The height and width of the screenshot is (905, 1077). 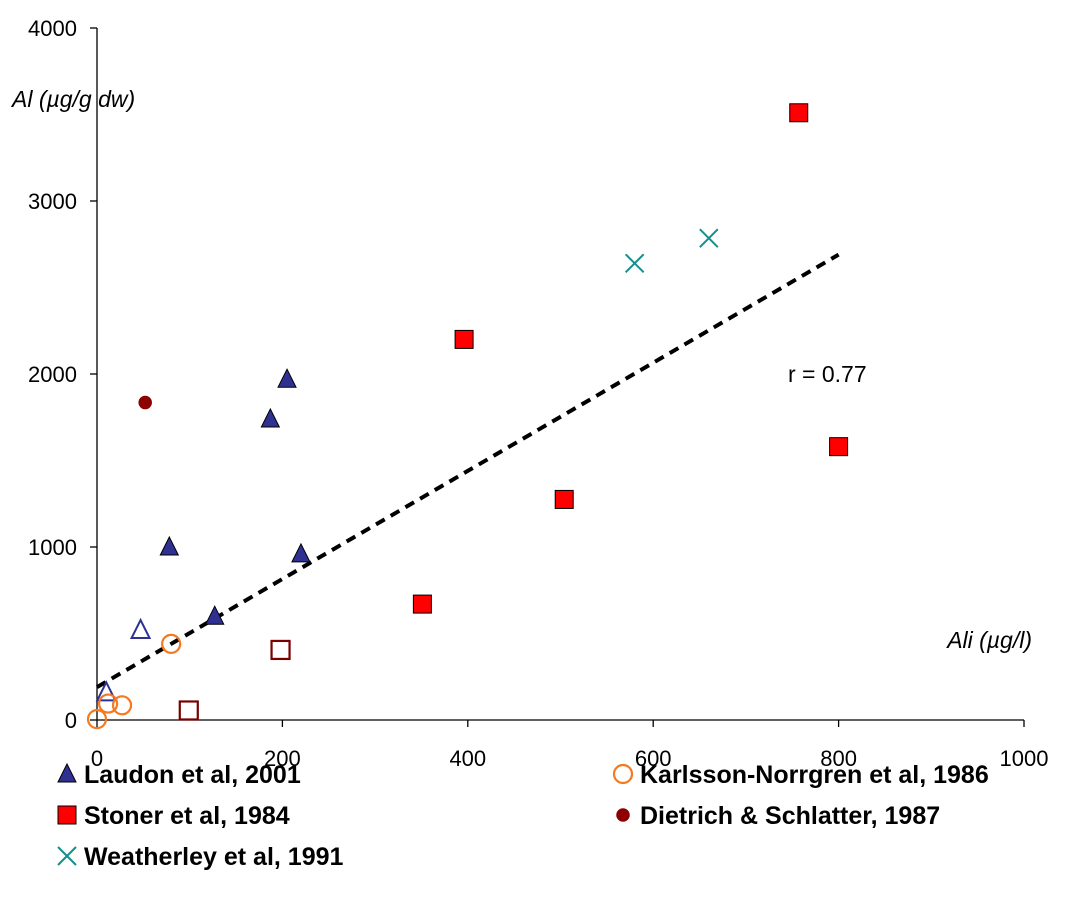 What do you see at coordinates (145, 403) in the screenshot?
I see `point-dietrich-schlatter-1987` at bounding box center [145, 403].